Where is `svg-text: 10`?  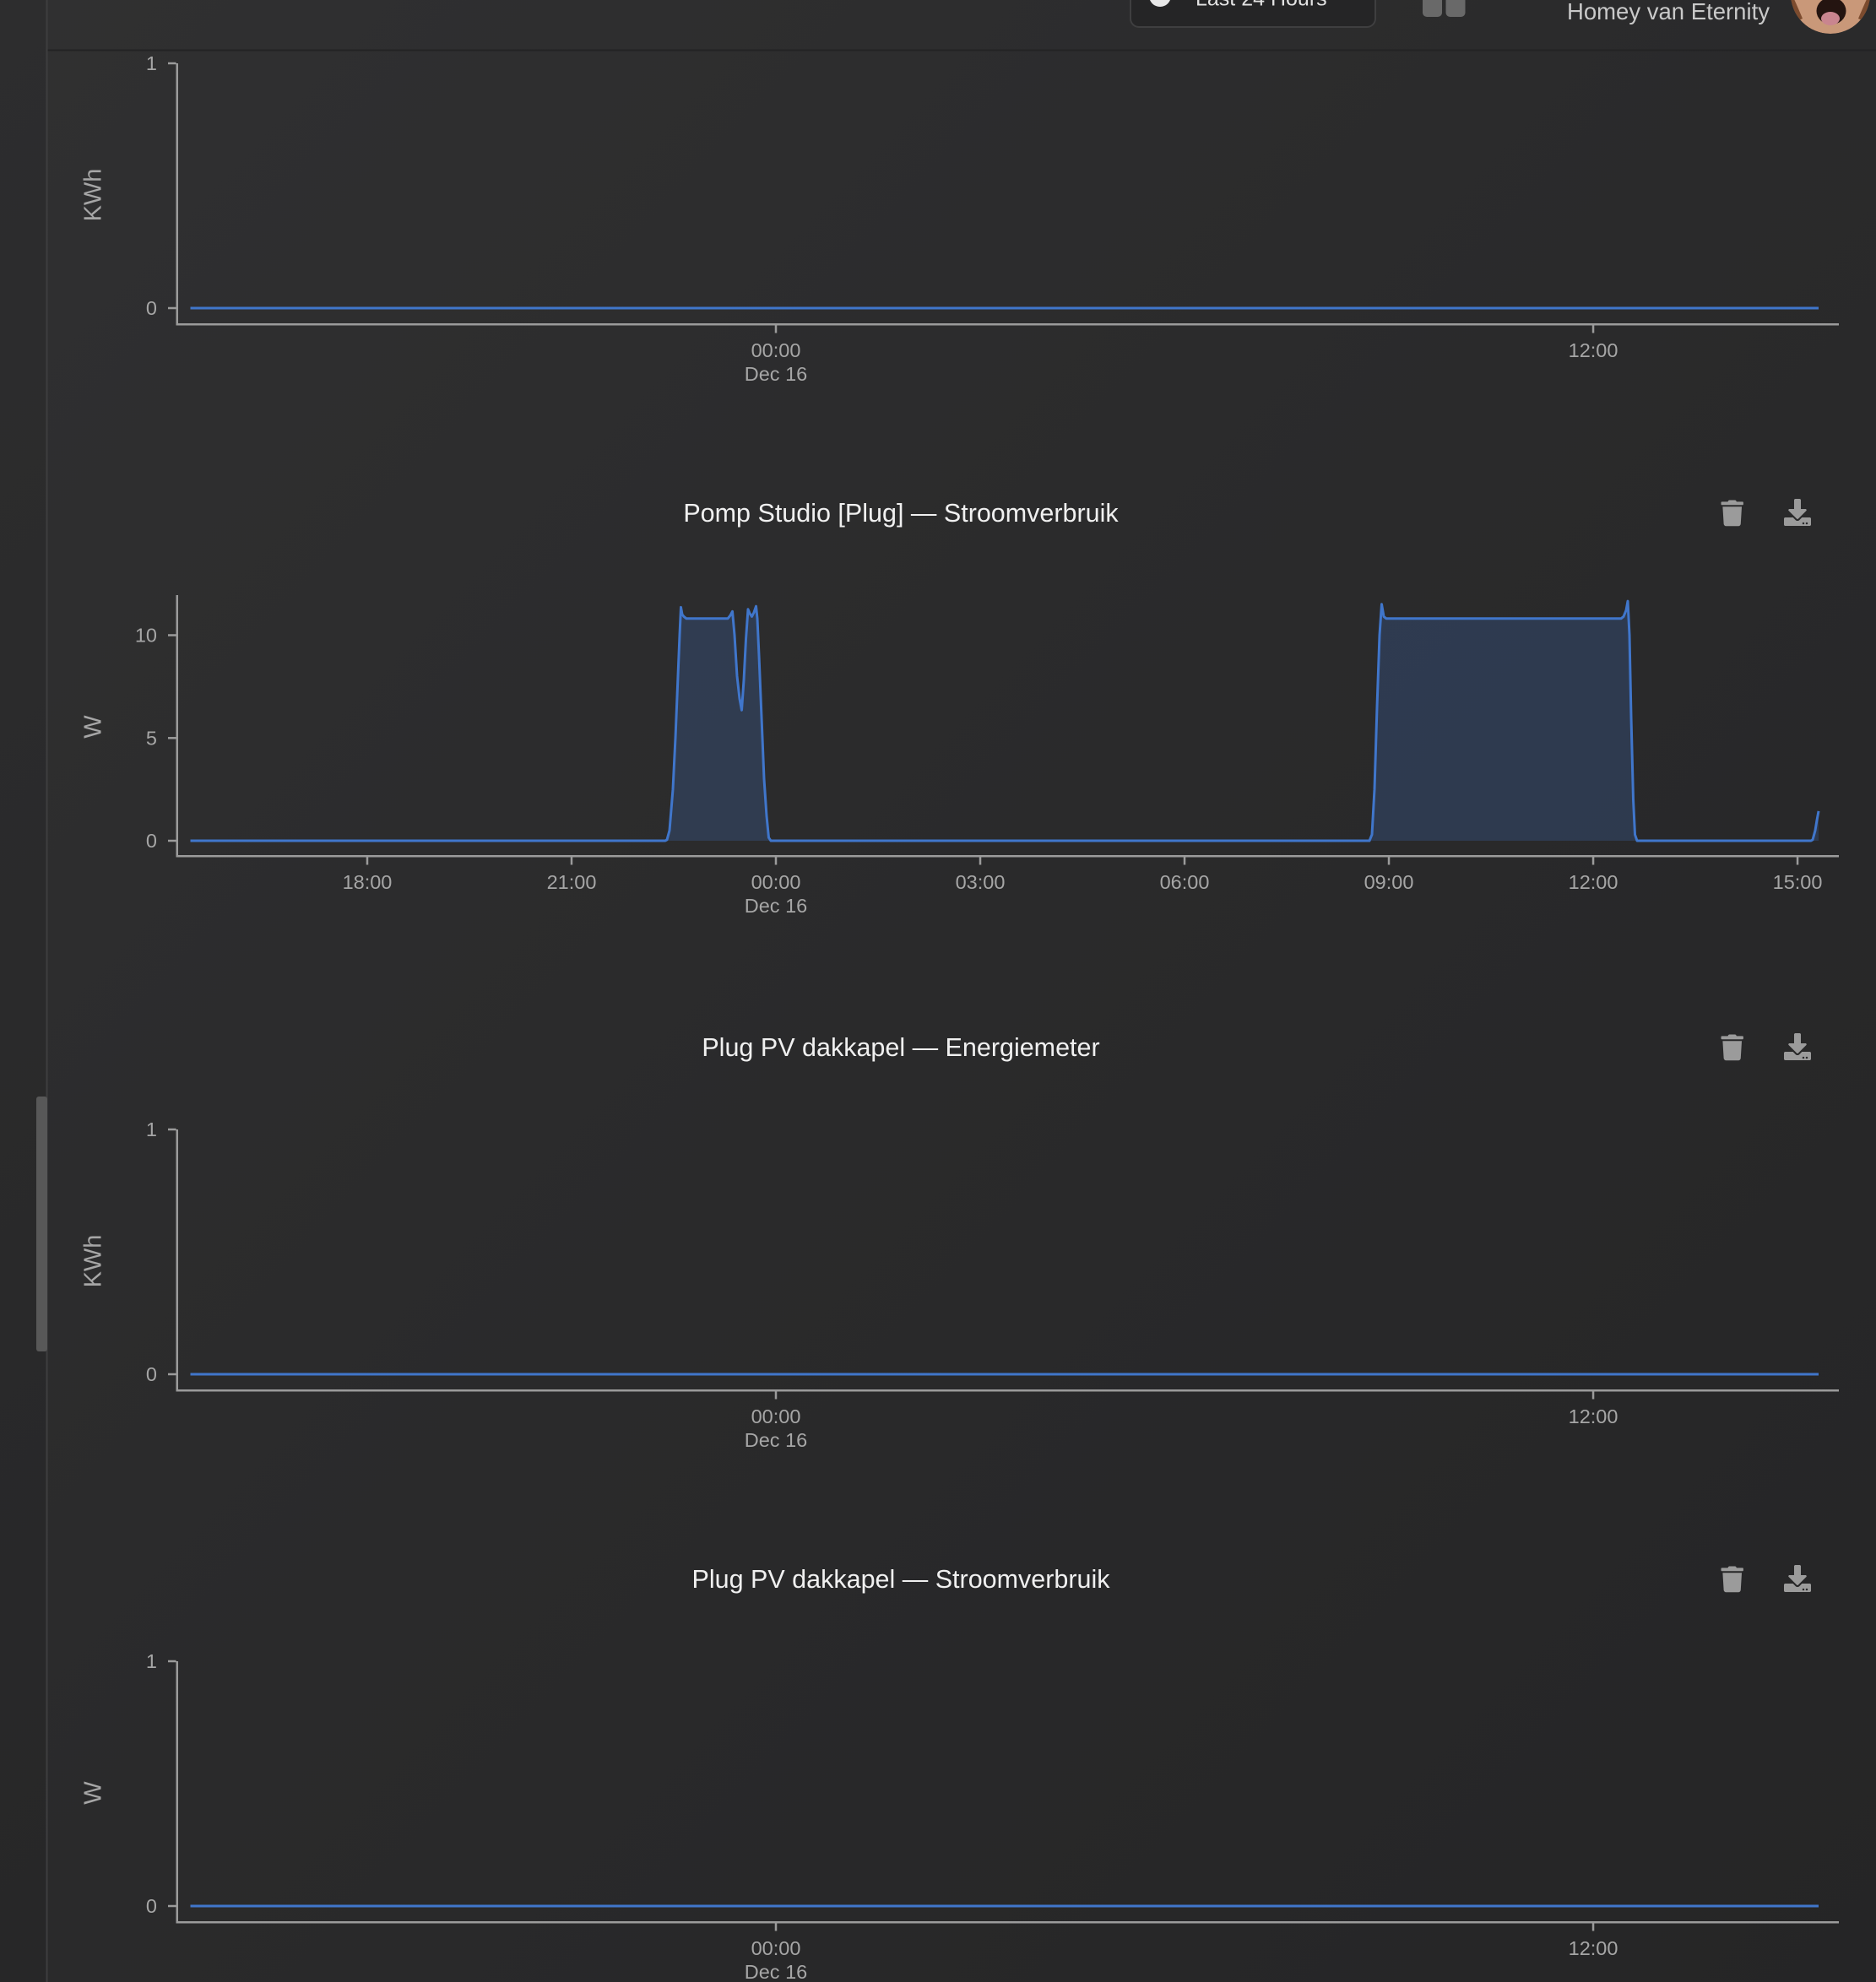 svg-text: 10 is located at coordinates (146, 636).